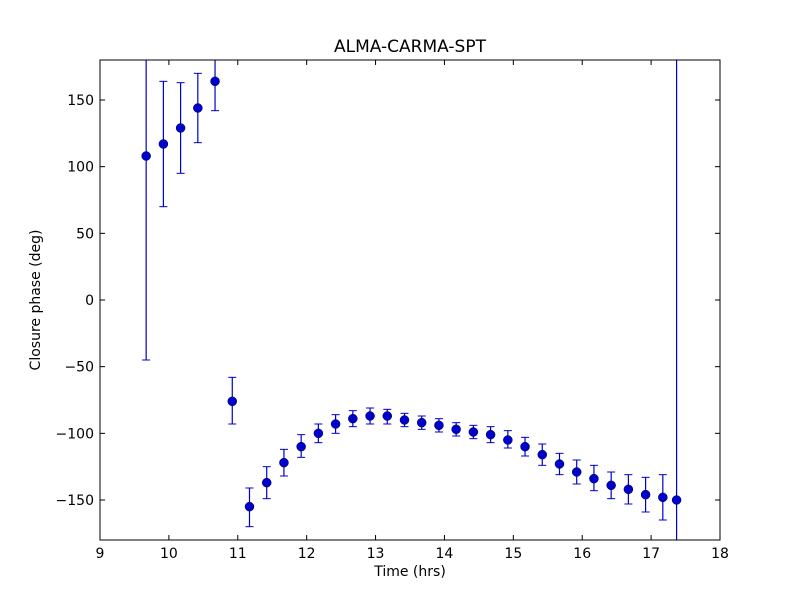  I want to click on y-tick-label: 150, so click(80, 101).